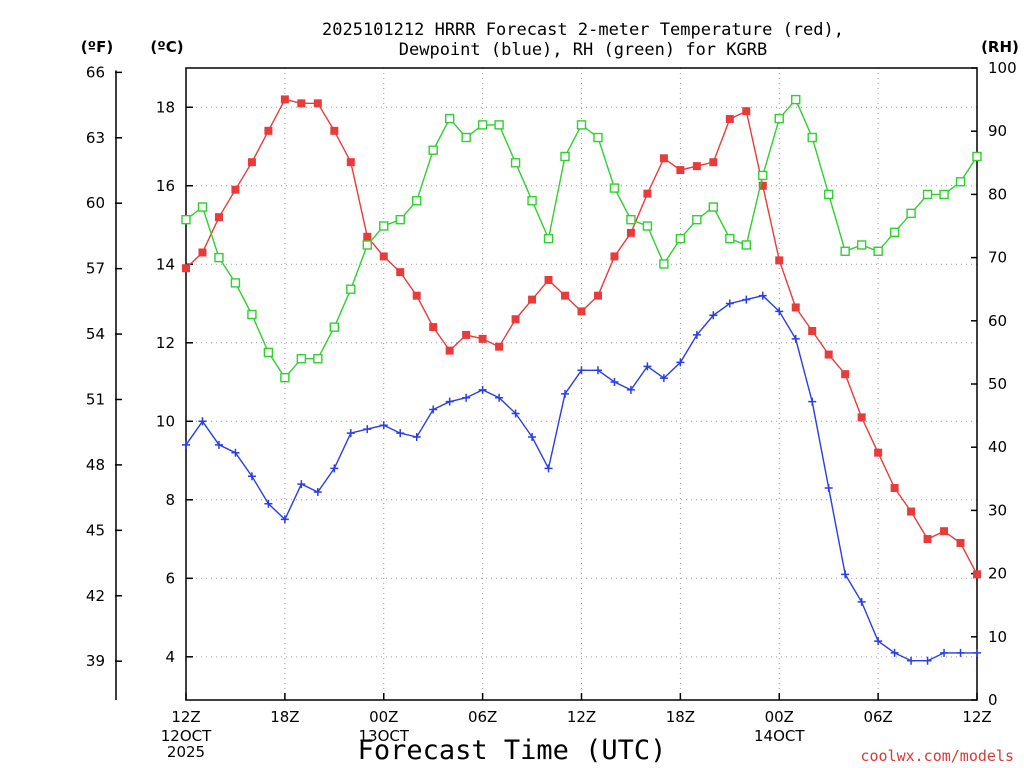 The width and height of the screenshot is (1024, 768). What do you see at coordinates (95, 530) in the screenshot?
I see `fahrenheit-tick-label: 45` at bounding box center [95, 530].